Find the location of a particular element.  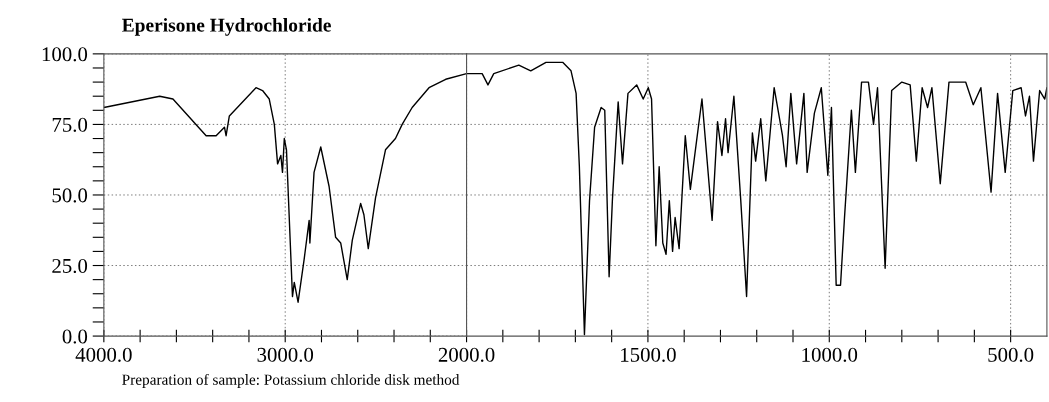

x-tick-label: 3000.0 is located at coordinates (285, 354).